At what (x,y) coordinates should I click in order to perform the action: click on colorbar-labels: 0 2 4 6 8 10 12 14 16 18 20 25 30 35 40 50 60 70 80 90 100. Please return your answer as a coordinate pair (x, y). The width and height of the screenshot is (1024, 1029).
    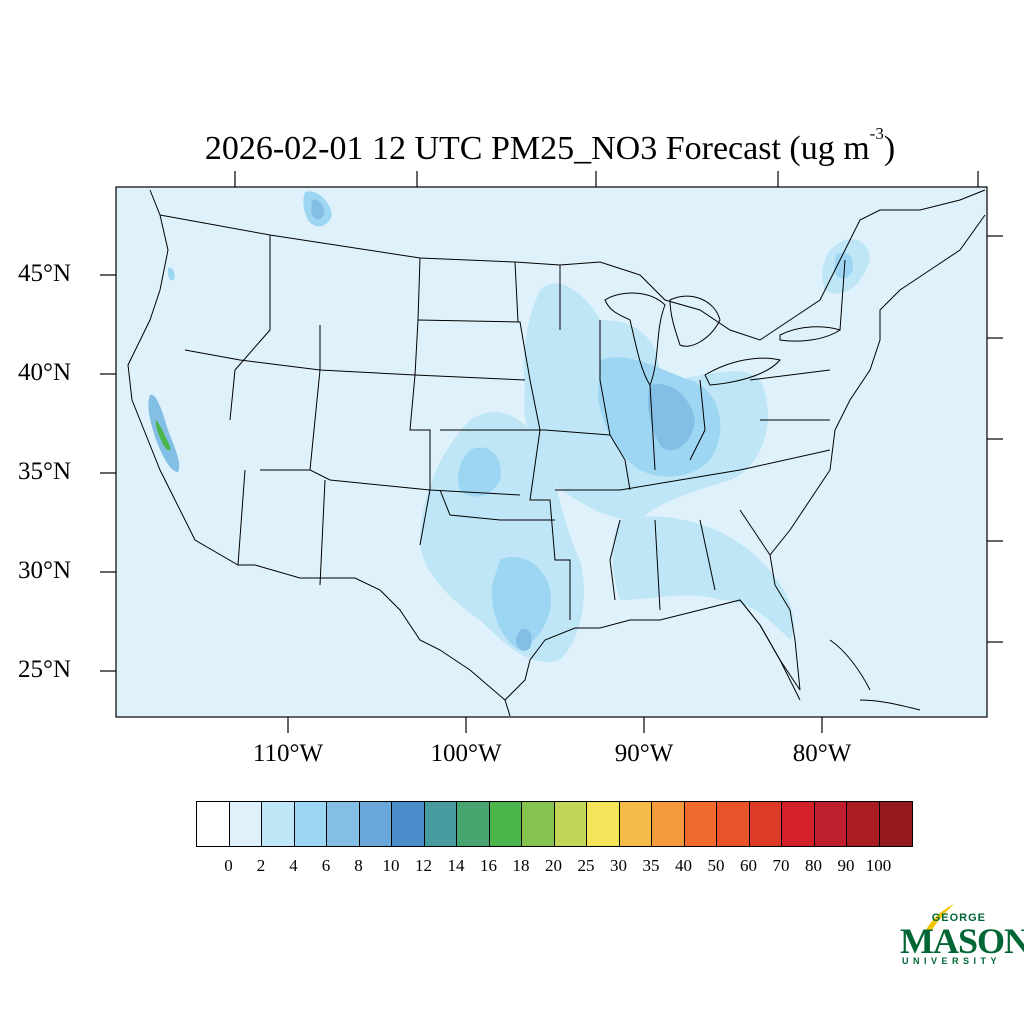
    Looking at the image, I should click on (512, 868).